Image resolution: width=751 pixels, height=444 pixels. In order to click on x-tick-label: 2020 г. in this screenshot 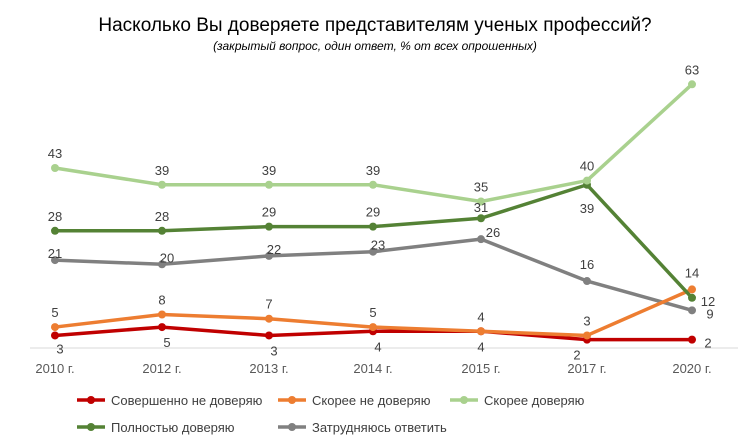, I will do `click(691, 368)`.